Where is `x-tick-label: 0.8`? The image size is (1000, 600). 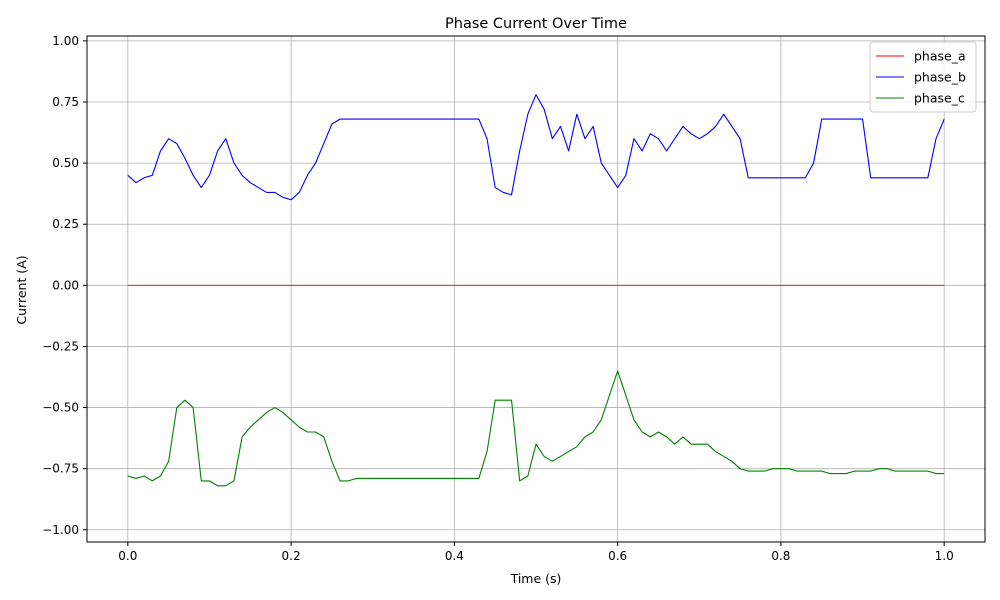 x-tick-label: 0.8 is located at coordinates (780, 556).